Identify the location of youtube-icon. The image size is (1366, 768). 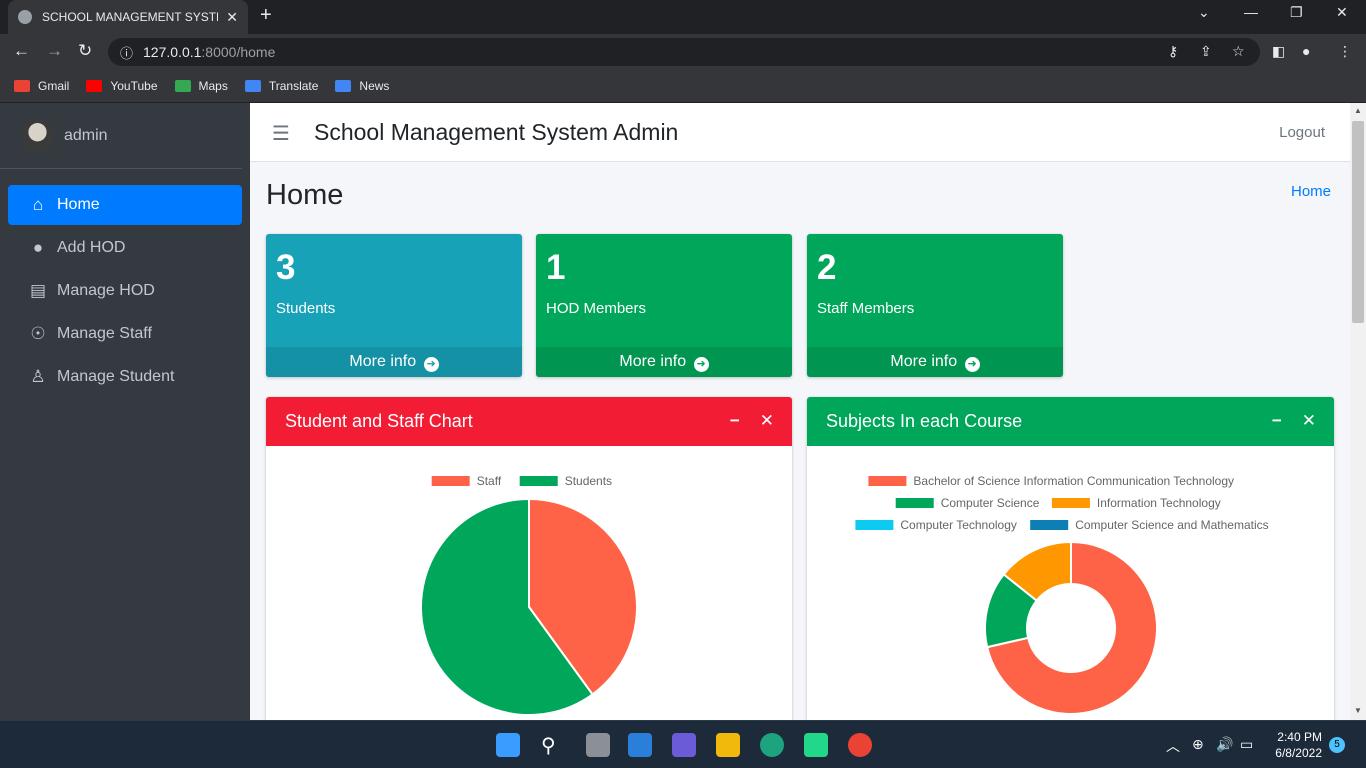
(94, 86).